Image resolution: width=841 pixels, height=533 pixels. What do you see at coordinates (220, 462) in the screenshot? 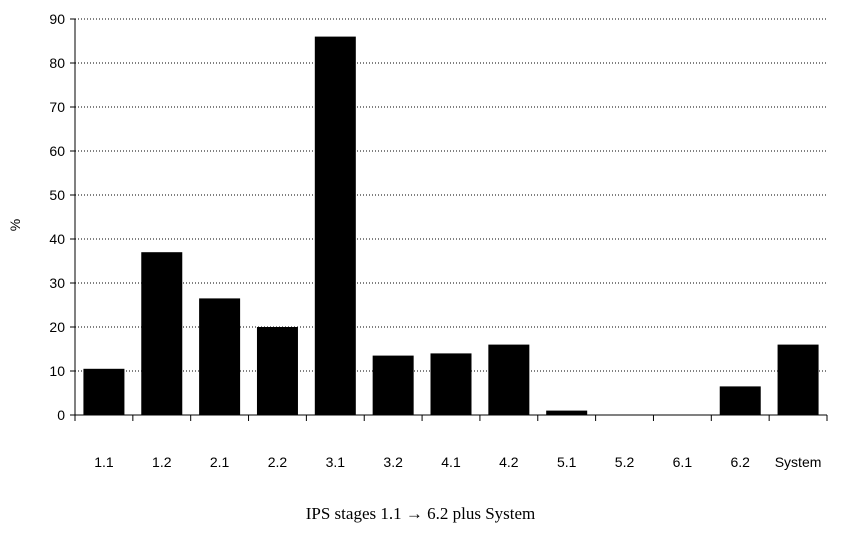
I see `x-tick-label: 2.1` at bounding box center [220, 462].